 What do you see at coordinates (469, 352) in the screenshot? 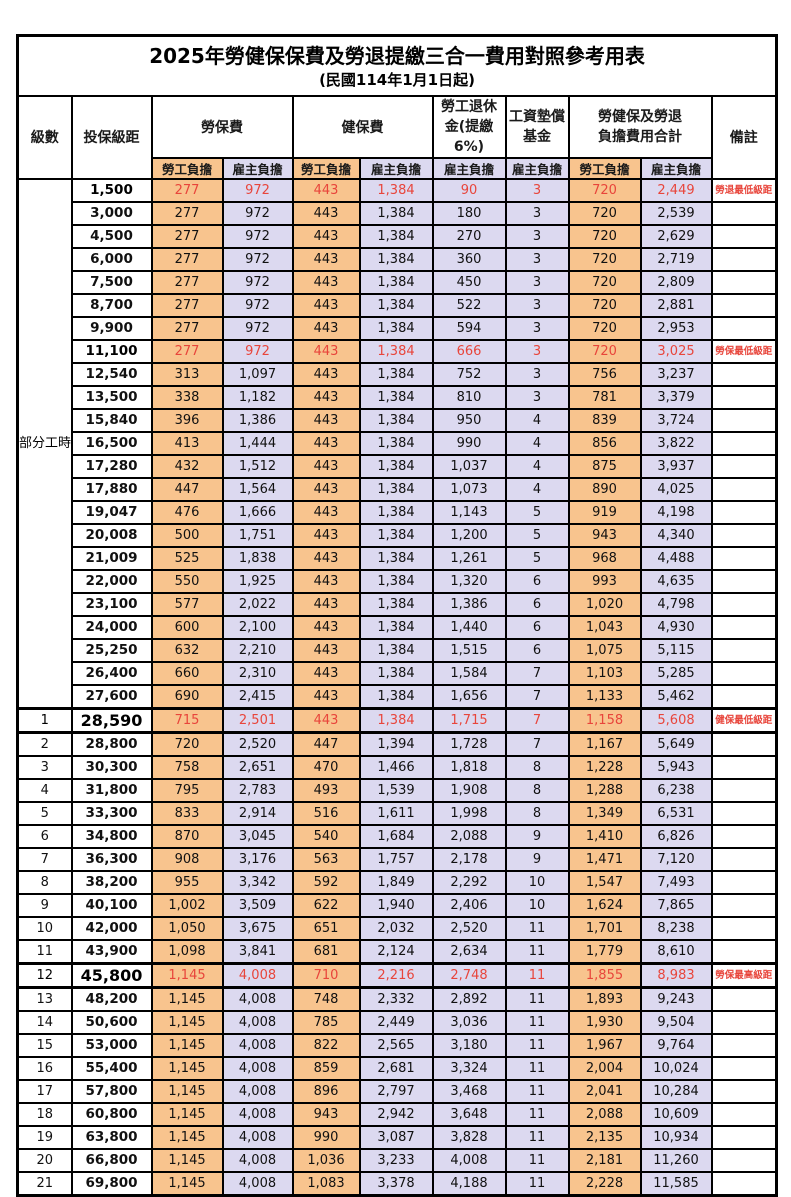
I see `pension-employer-cell: 666` at bounding box center [469, 352].